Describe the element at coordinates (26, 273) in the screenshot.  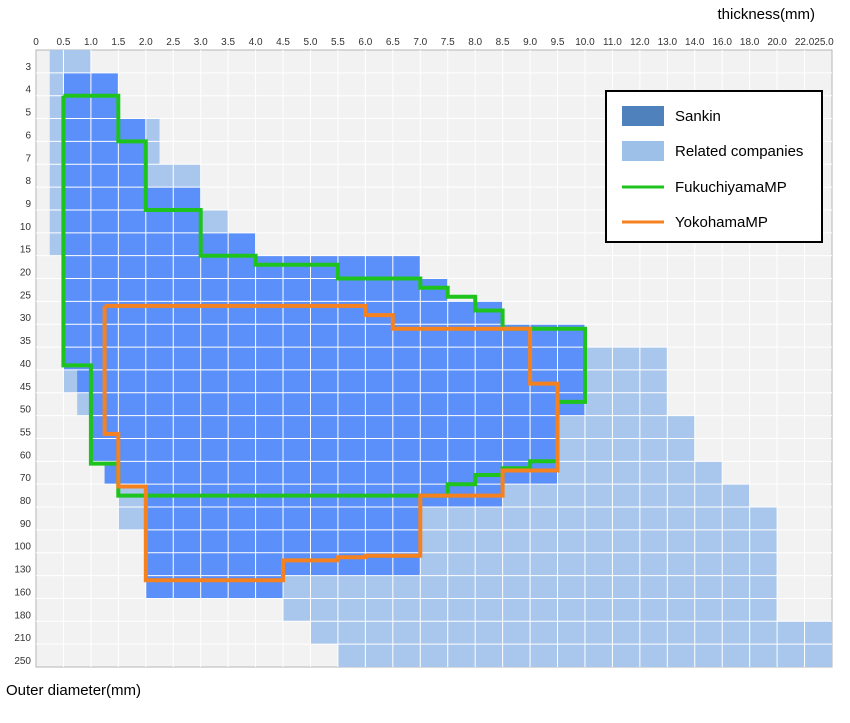
I see `y-tick-label: 20` at that location.